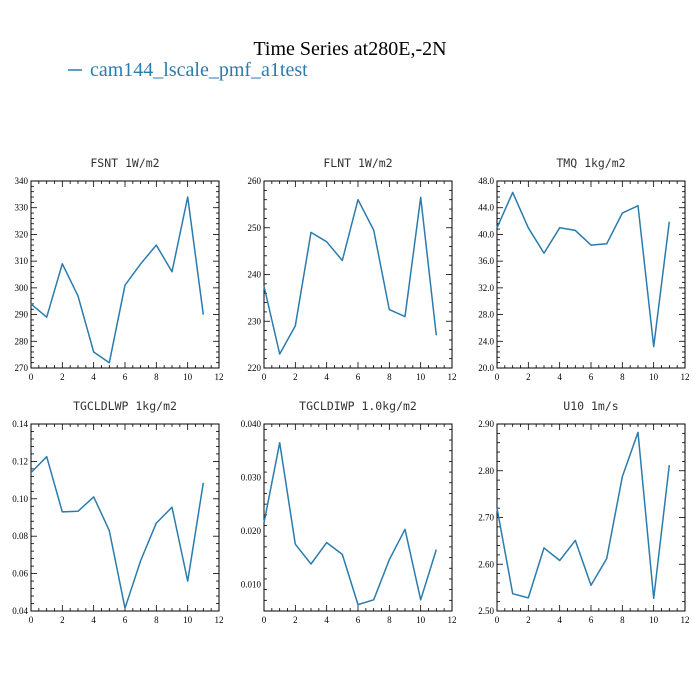  Describe the element at coordinates (486, 518) in the screenshot. I see `y-tick-label: 2.70` at that location.